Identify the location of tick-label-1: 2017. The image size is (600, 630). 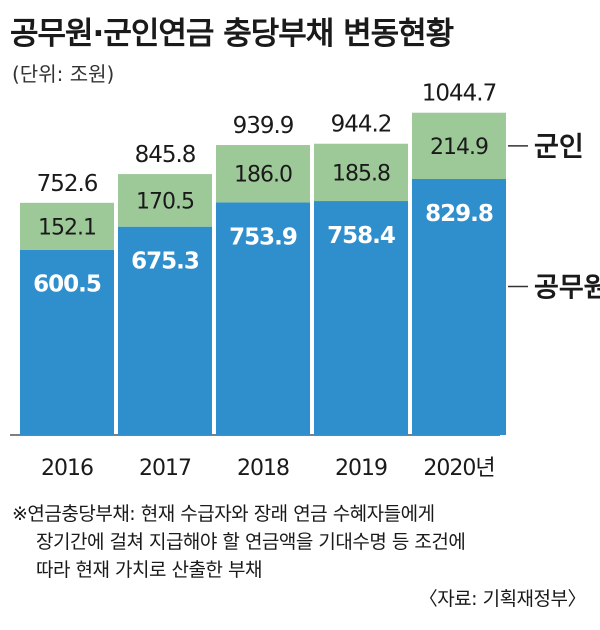
(165, 468).